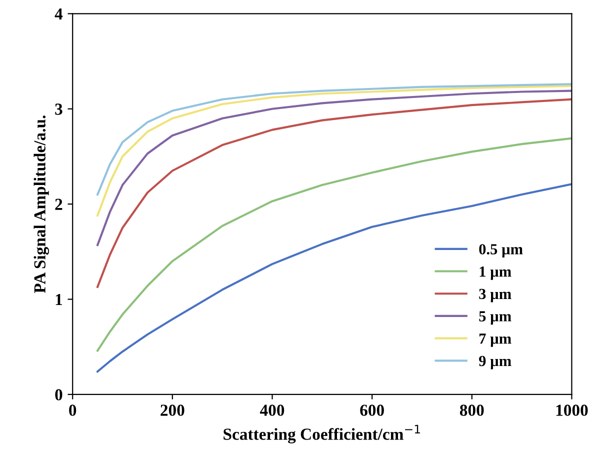  What do you see at coordinates (58, 204) in the screenshot?
I see `y-tick-label: 2` at bounding box center [58, 204].